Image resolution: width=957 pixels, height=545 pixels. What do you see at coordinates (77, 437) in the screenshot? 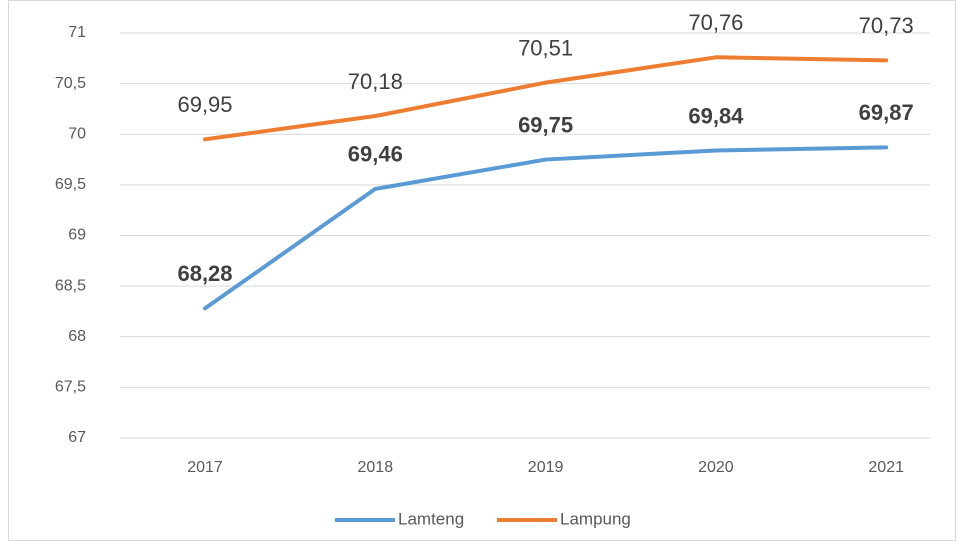
I see `y-tick-label: 67` at bounding box center [77, 437].